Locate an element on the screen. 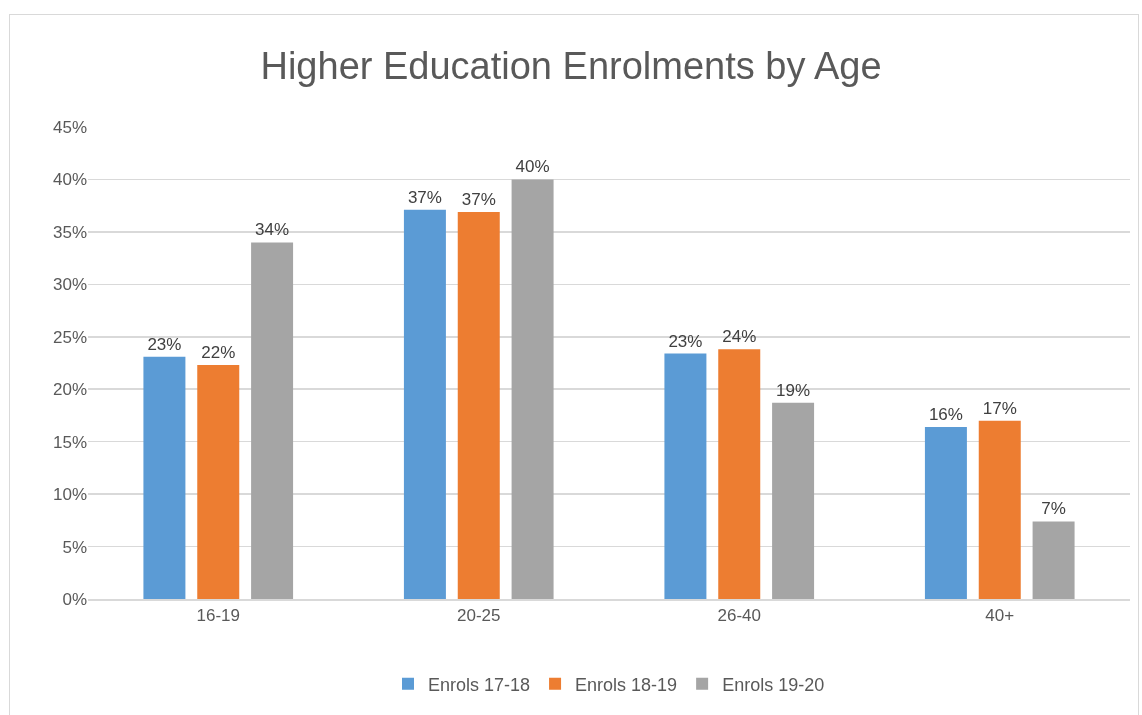 The width and height of the screenshot is (1142, 715). y-tick-label: 40% is located at coordinates (69, 180).